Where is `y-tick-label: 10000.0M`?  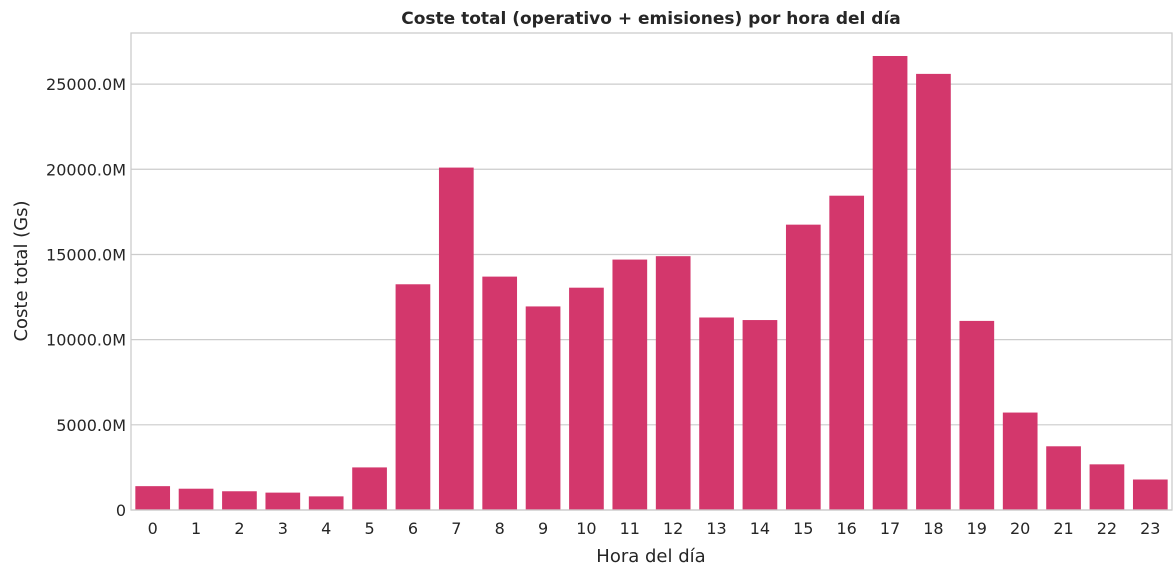 y-tick-label: 10000.0M is located at coordinates (86, 340).